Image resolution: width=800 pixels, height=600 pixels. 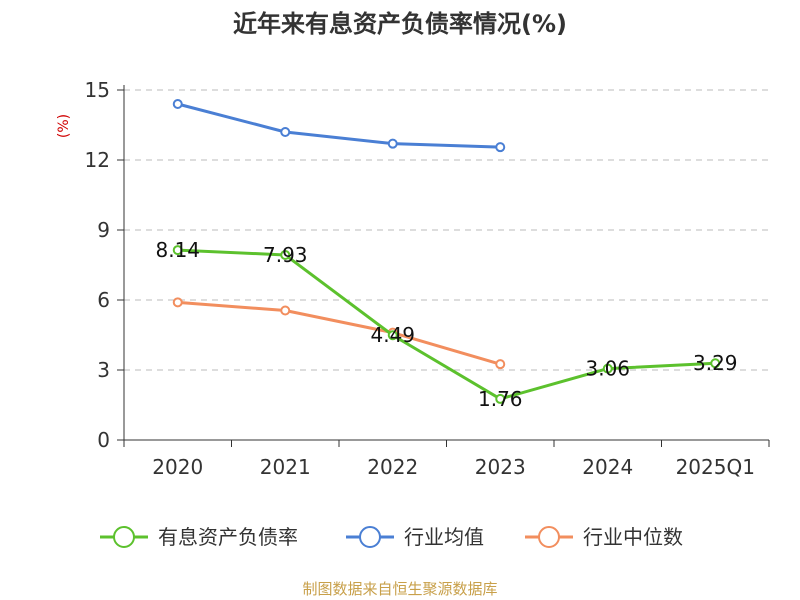 I want to click on data-label: 8.14, so click(x=177, y=250).